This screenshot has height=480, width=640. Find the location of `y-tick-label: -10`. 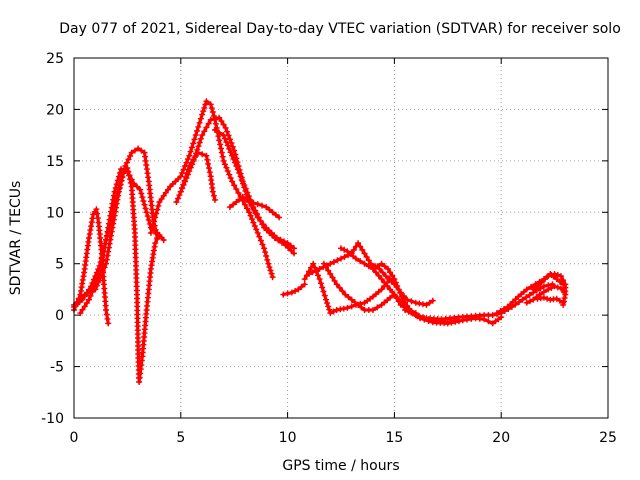

y-tick-label: -10 is located at coordinates (52, 419).